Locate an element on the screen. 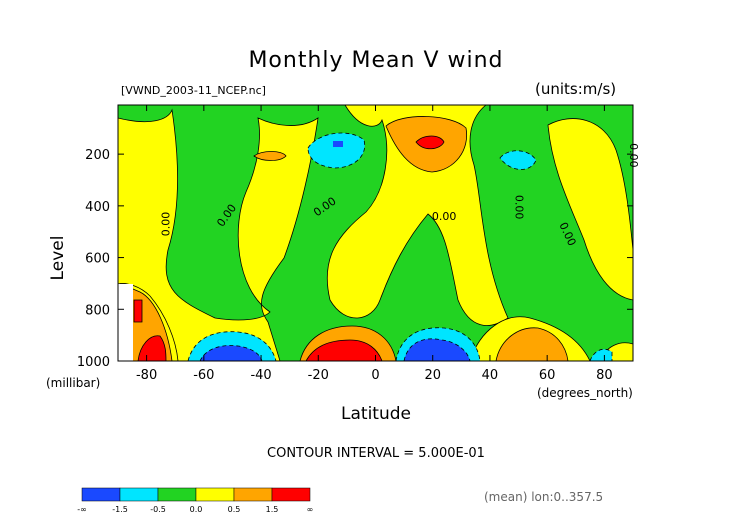  red-upper-center is located at coordinates (430, 142).